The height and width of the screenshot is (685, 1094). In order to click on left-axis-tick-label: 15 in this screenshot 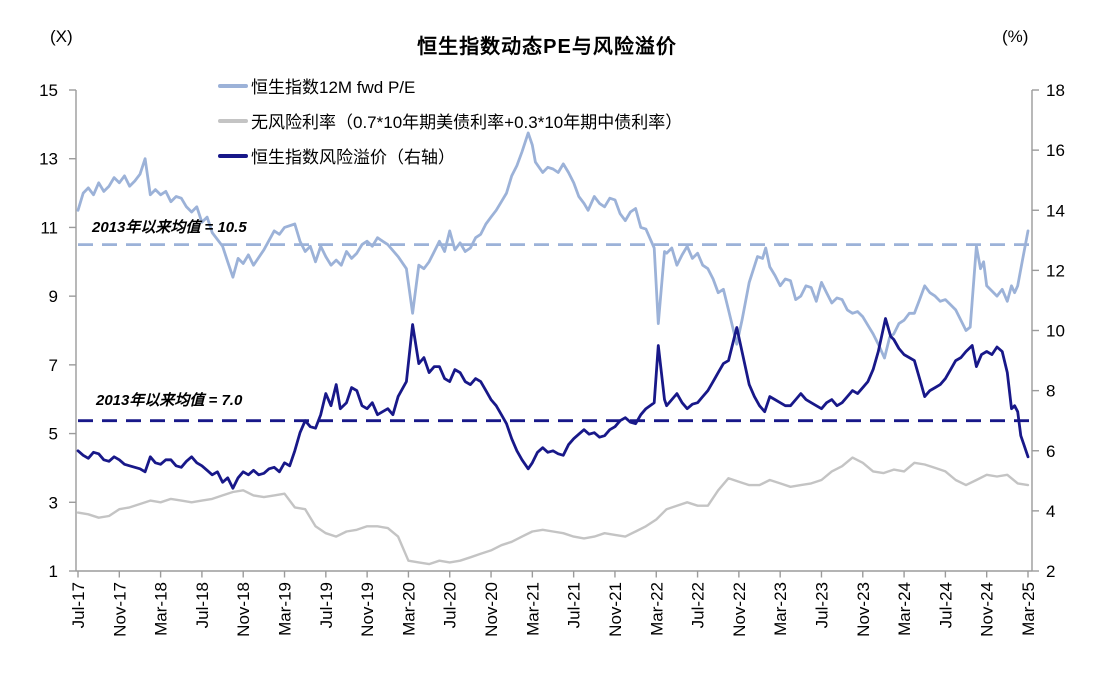, I will do `click(48, 90)`.